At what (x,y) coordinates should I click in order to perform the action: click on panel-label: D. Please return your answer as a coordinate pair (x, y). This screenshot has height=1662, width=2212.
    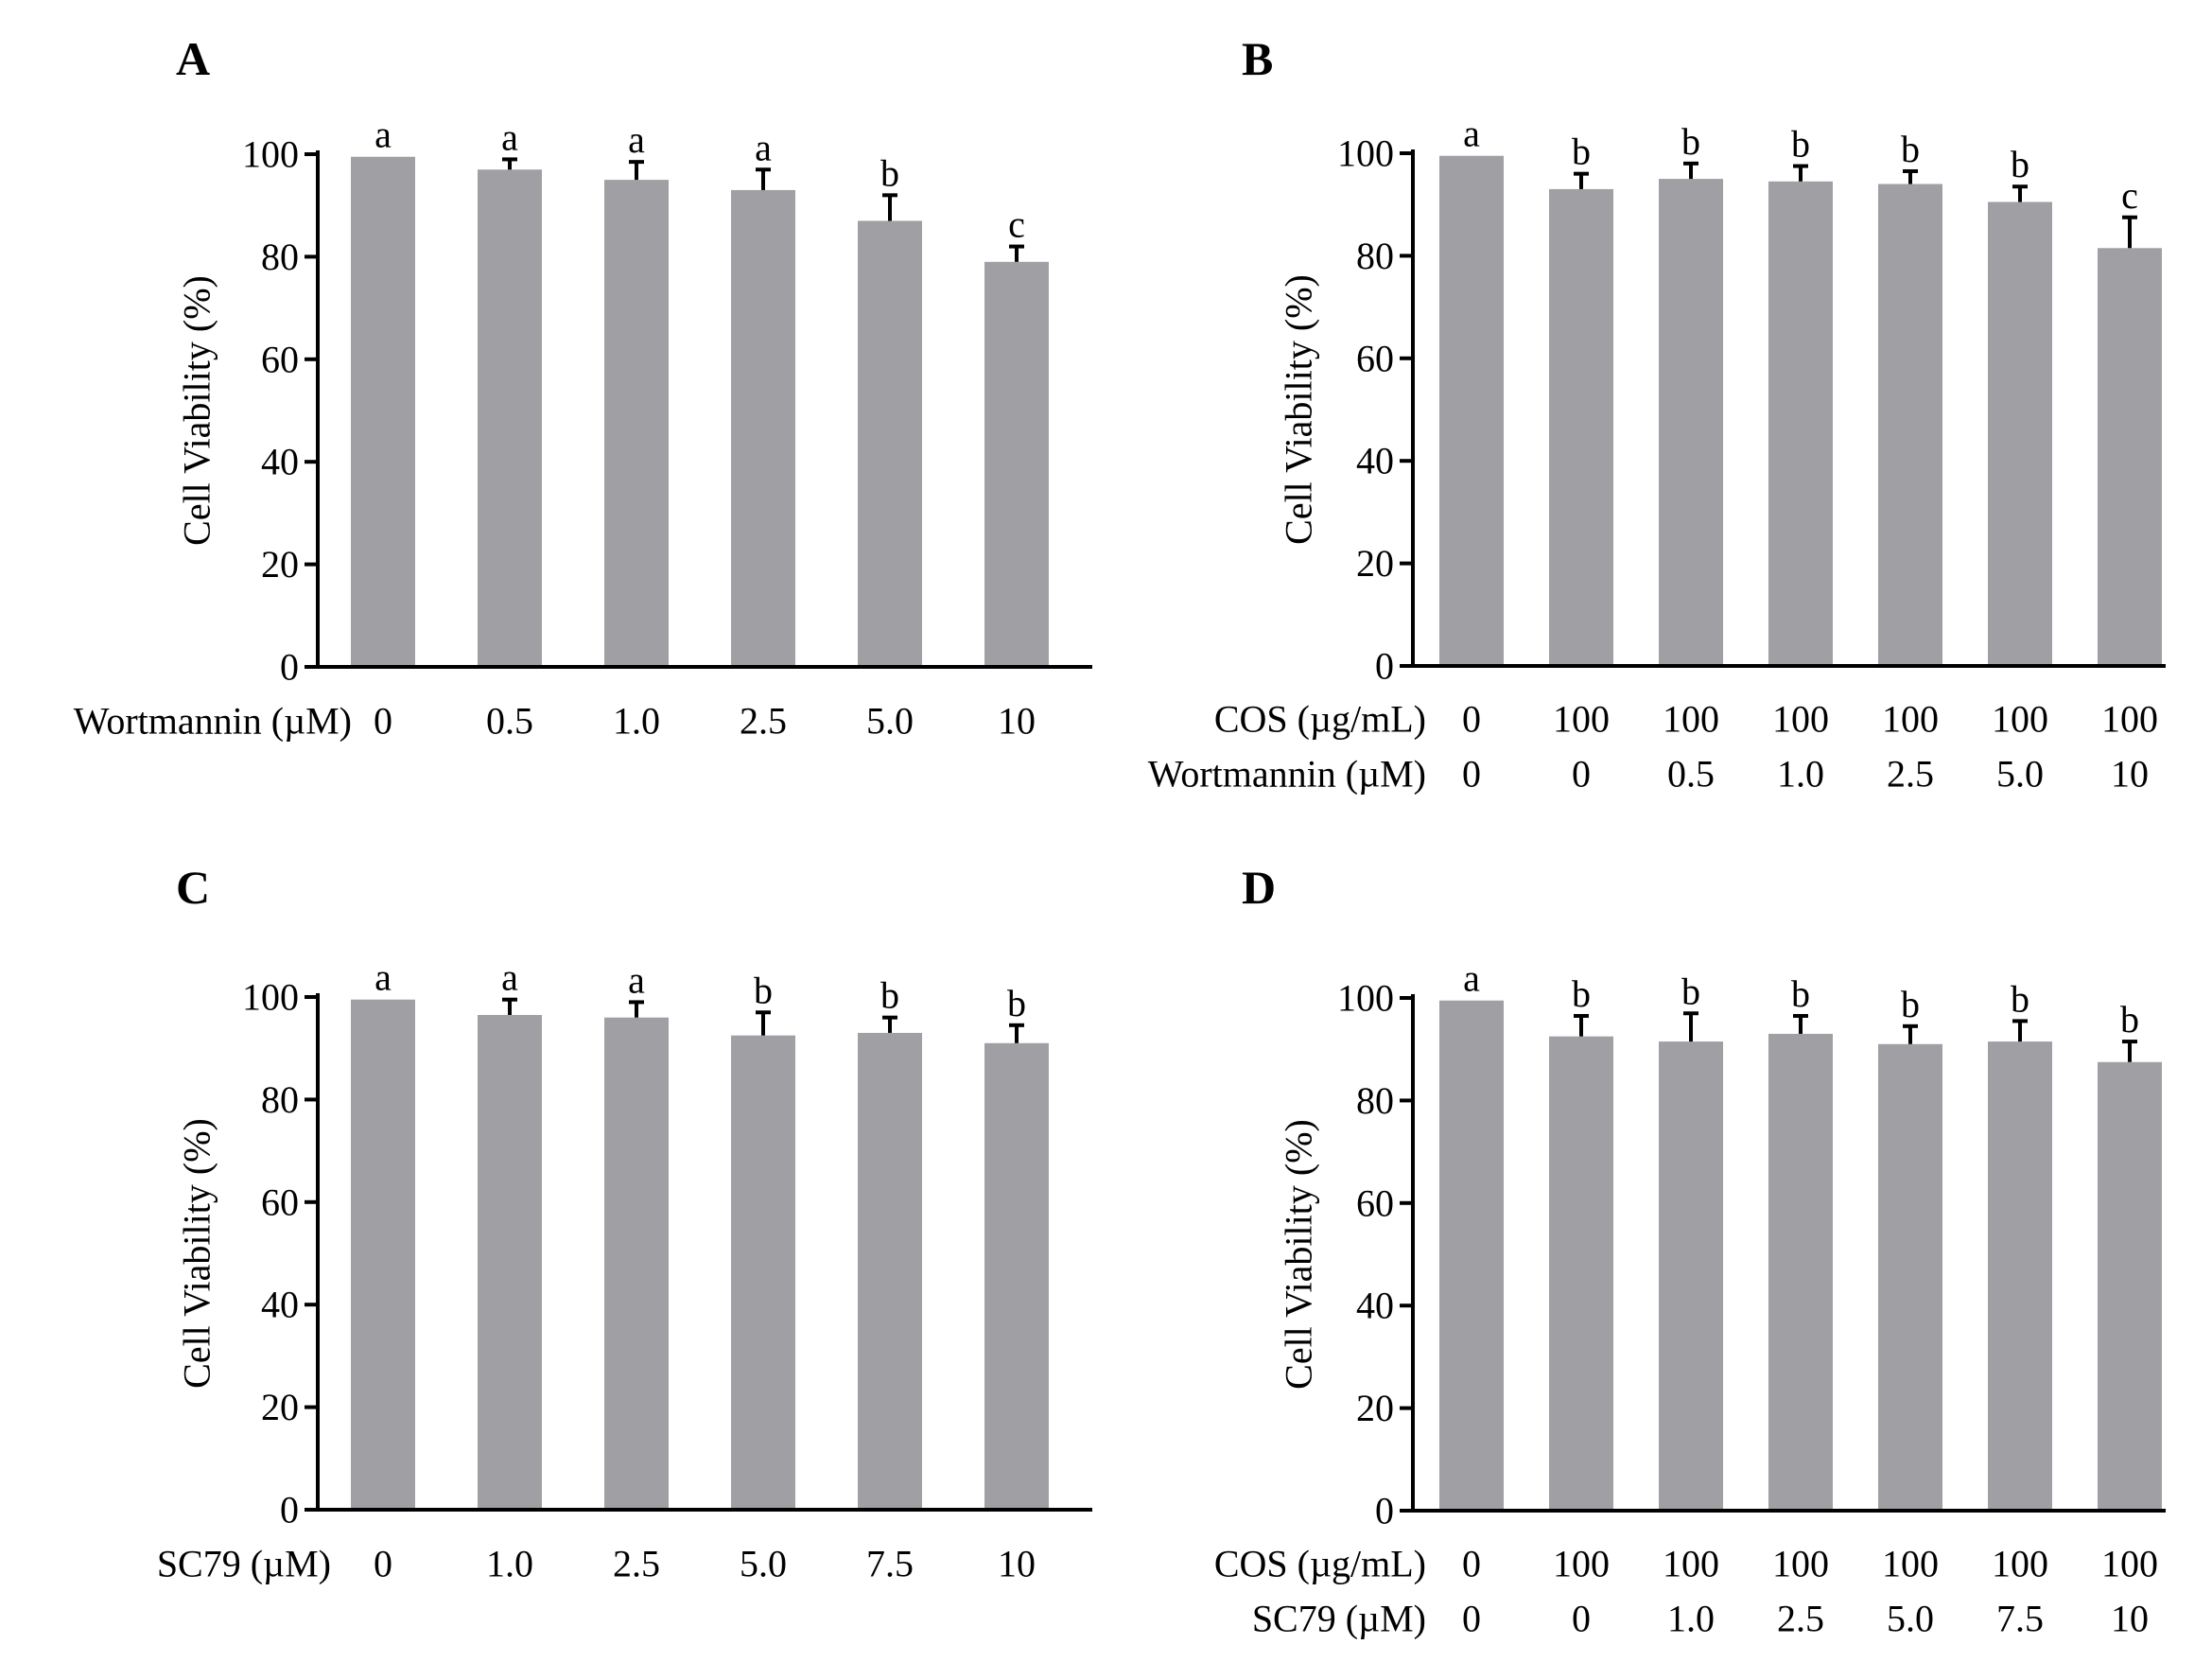
    Looking at the image, I should click on (1259, 887).